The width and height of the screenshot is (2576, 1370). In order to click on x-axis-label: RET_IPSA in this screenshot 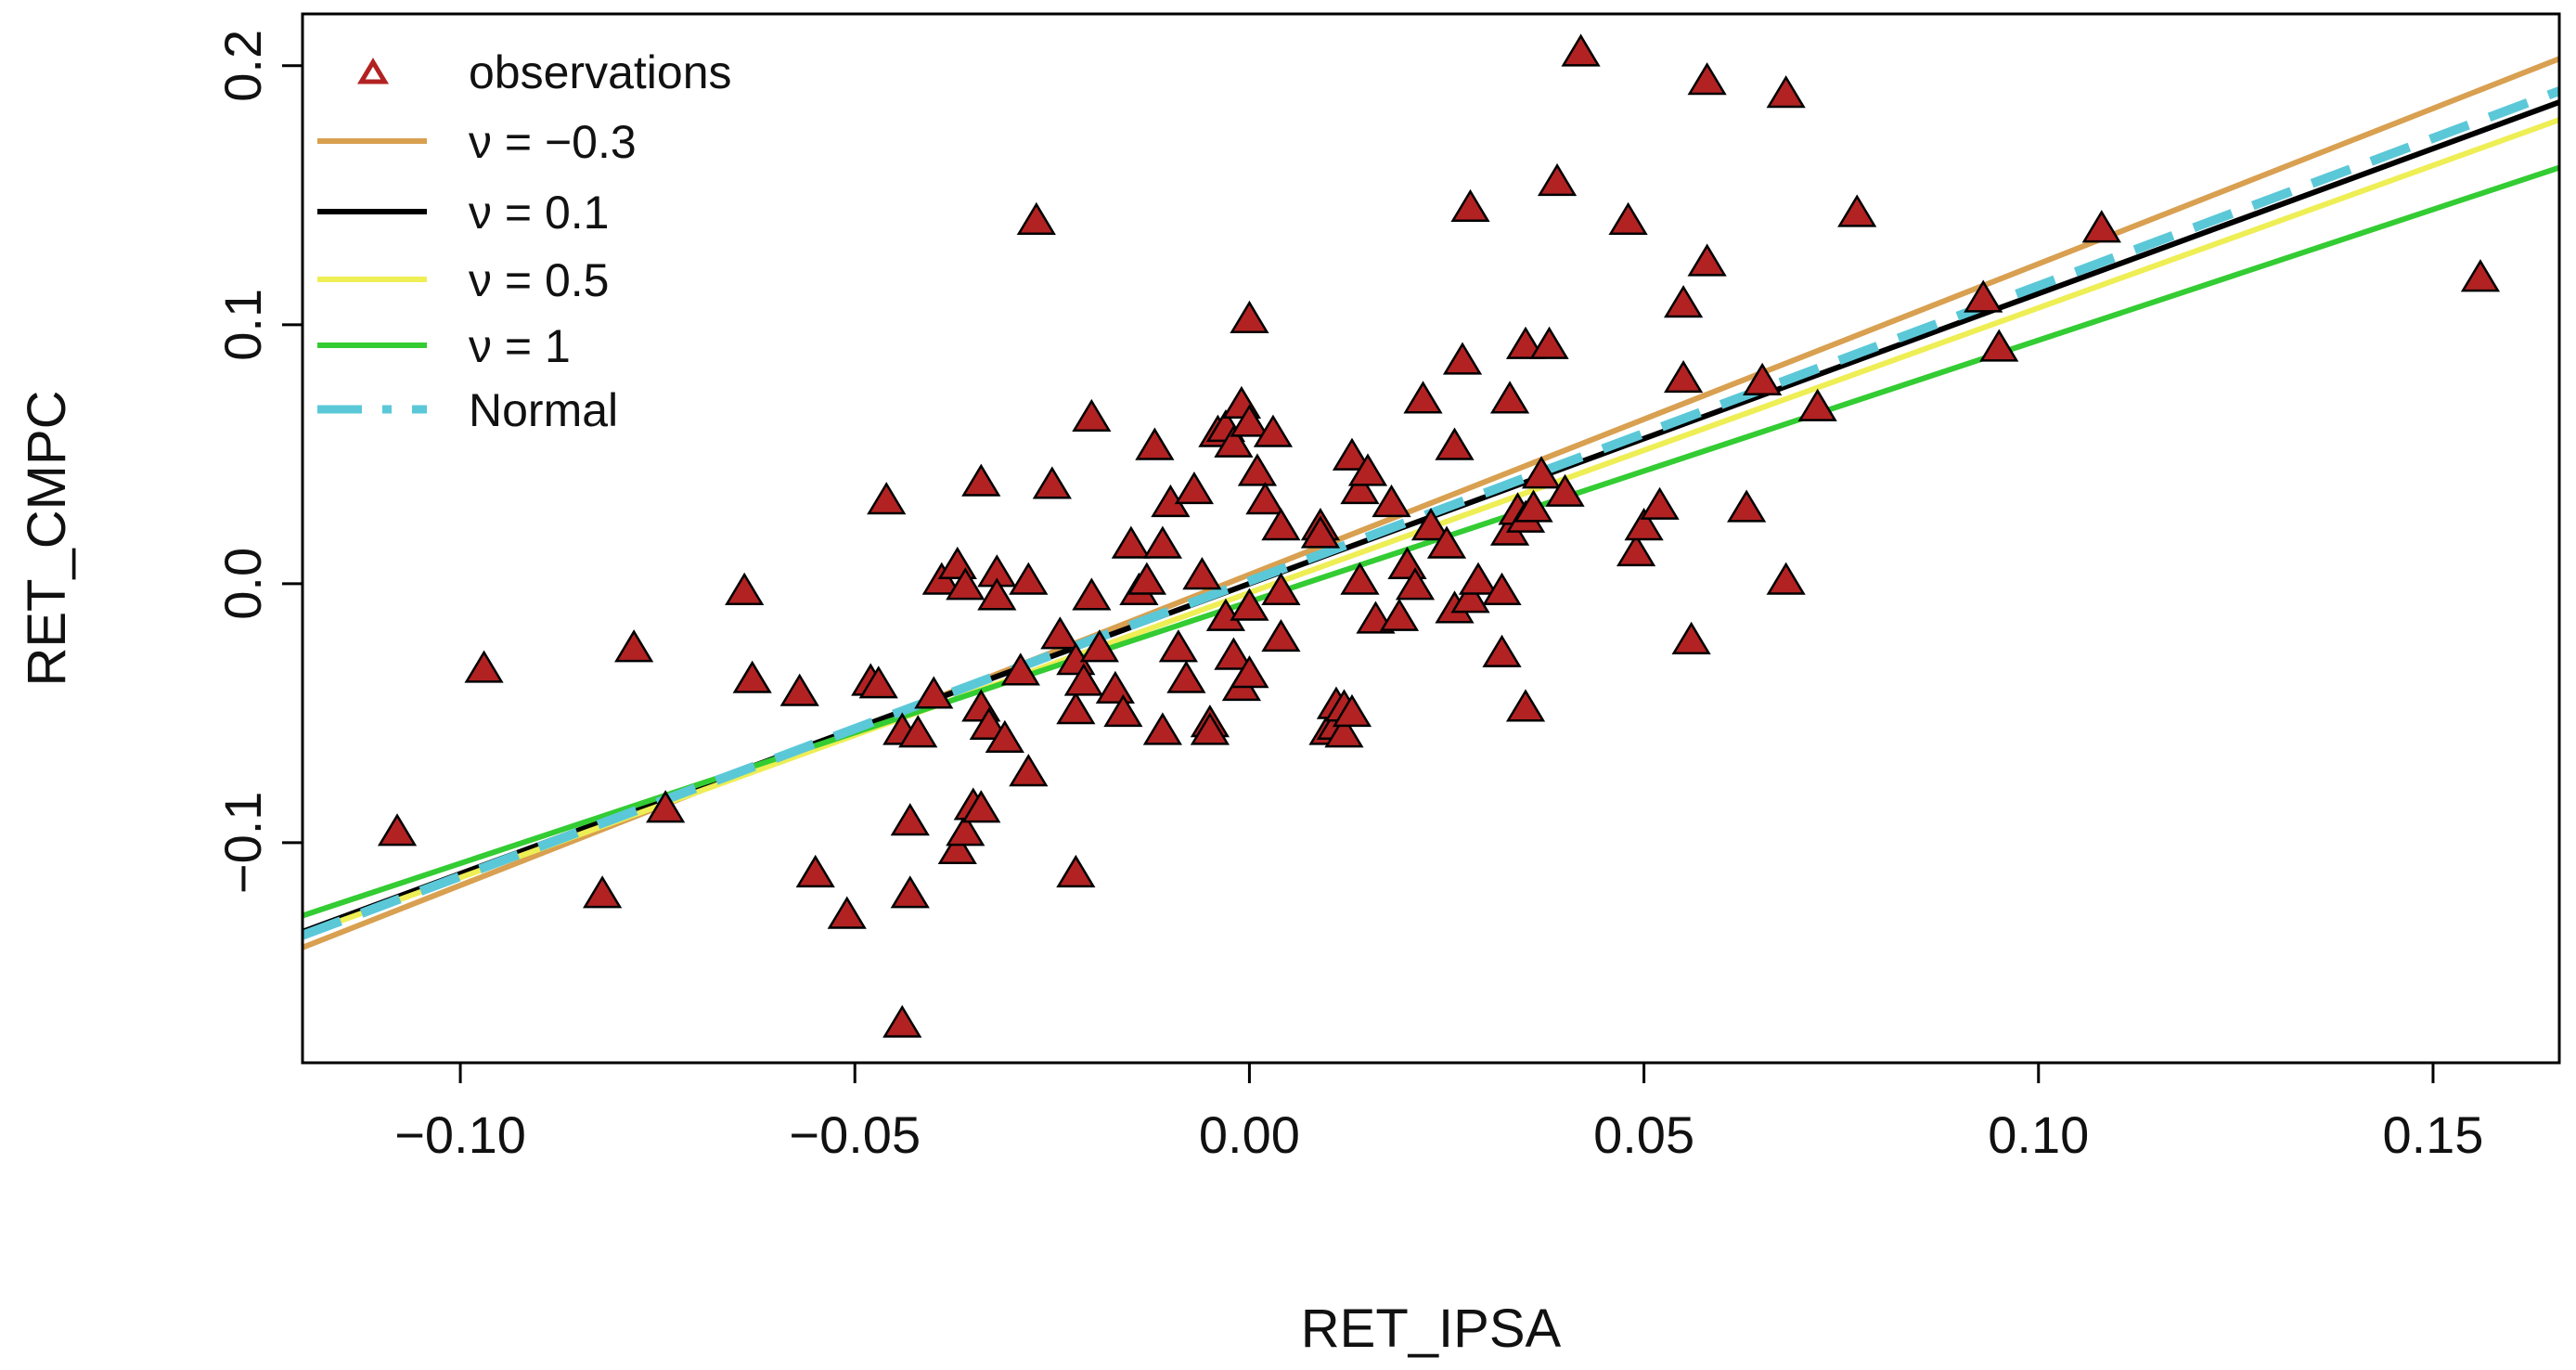, I will do `click(1431, 1329)`.